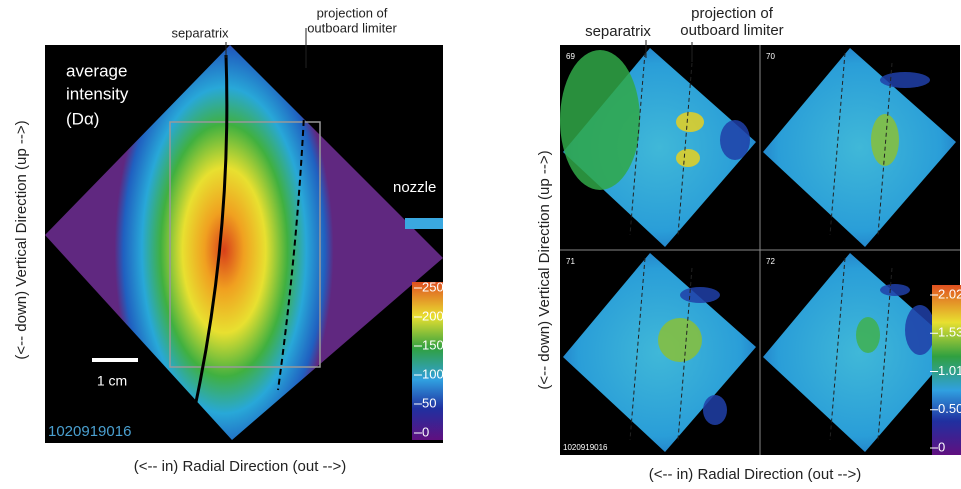 This screenshot has width=961, height=489. Describe the element at coordinates (433, 286) in the screenshot. I see `colorbar-label: 250` at that location.